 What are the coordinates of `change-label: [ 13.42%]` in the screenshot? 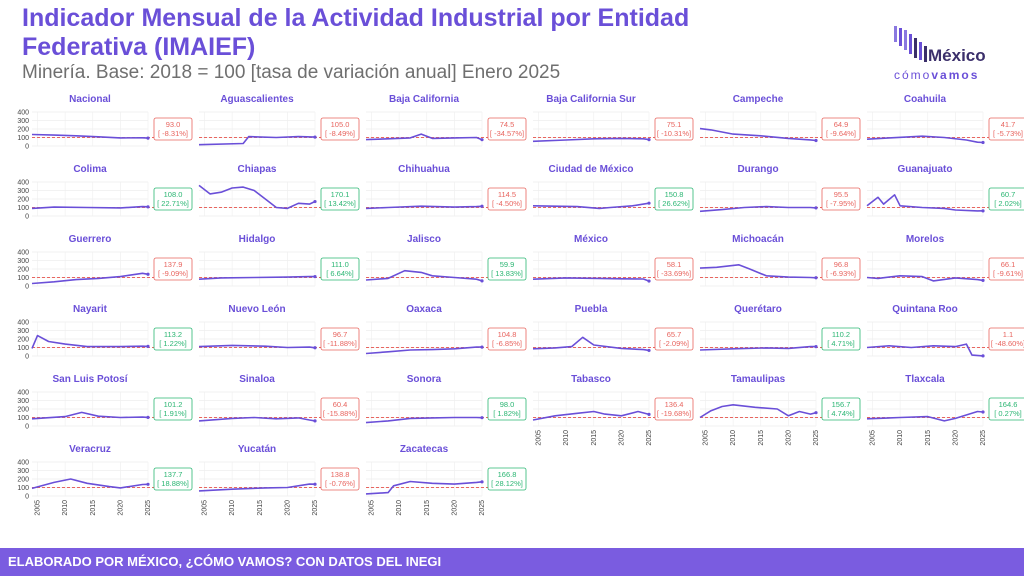 It's located at (340, 203).